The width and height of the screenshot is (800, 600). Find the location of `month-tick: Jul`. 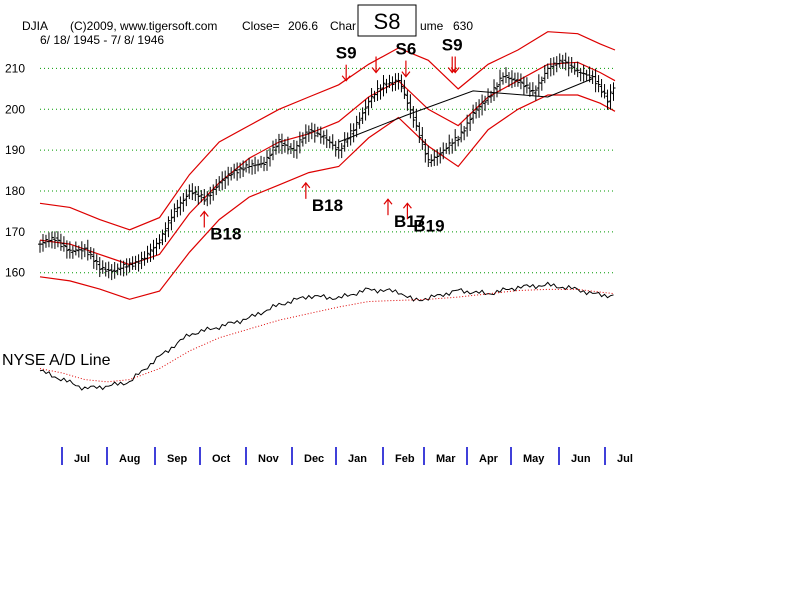

month-tick: Jul is located at coordinates (618, 456).